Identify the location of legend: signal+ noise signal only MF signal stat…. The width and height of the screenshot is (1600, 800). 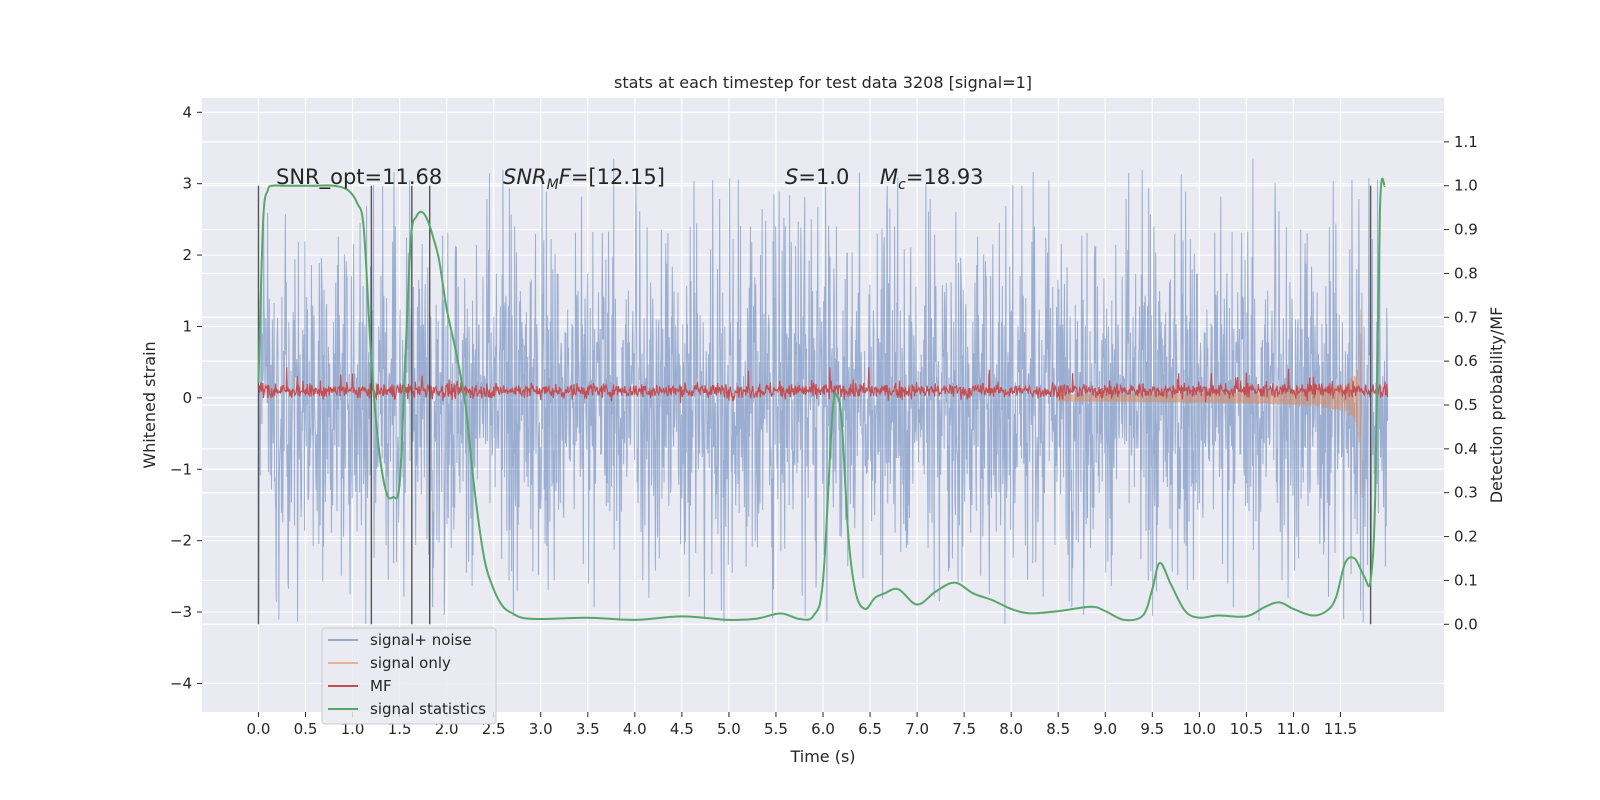
(409, 676).